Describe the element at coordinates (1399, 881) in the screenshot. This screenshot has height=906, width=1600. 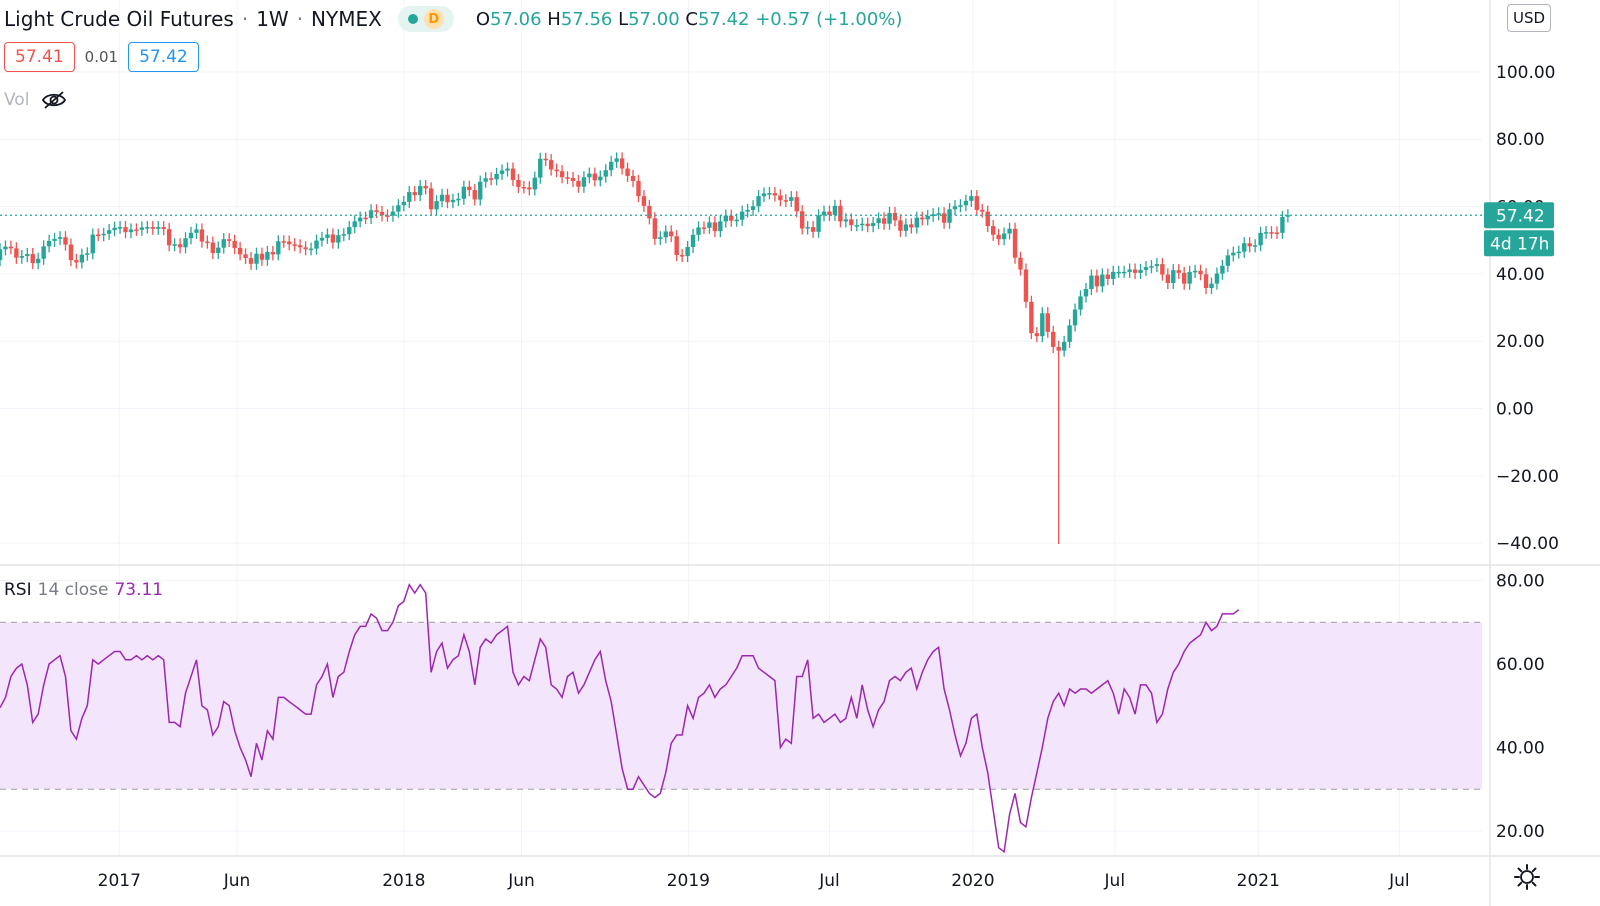
I see `x-tick-label: Jul` at that location.